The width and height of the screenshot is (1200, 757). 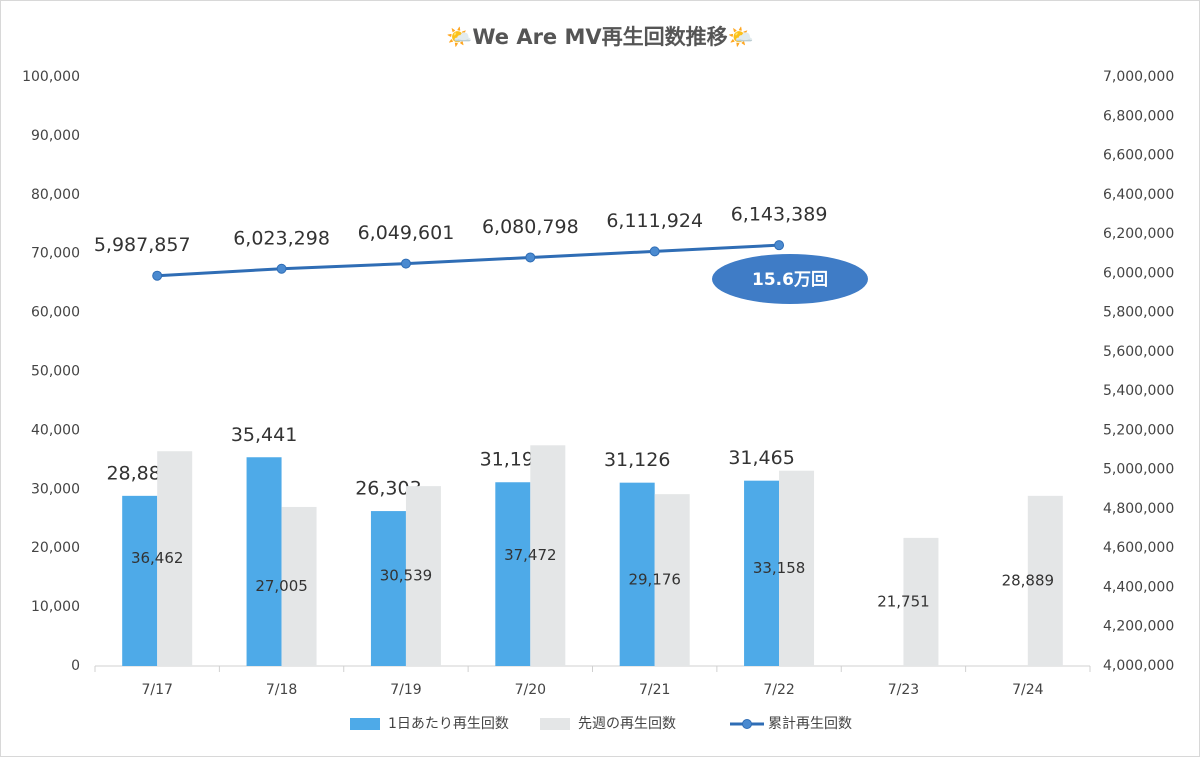 What do you see at coordinates (55, 136) in the screenshot?
I see `y-tick-label: 90,000` at bounding box center [55, 136].